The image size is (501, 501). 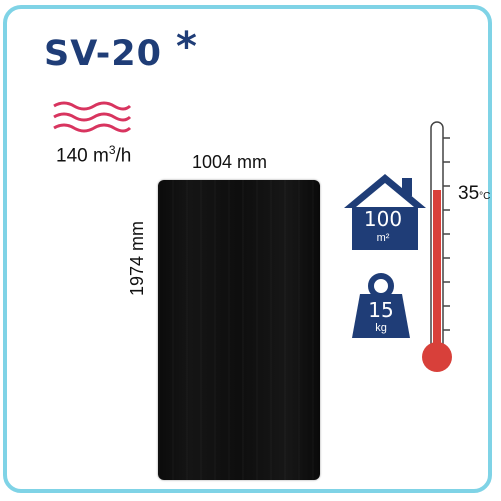 I want to click on product-title: SV-20 *, so click(x=120, y=49).